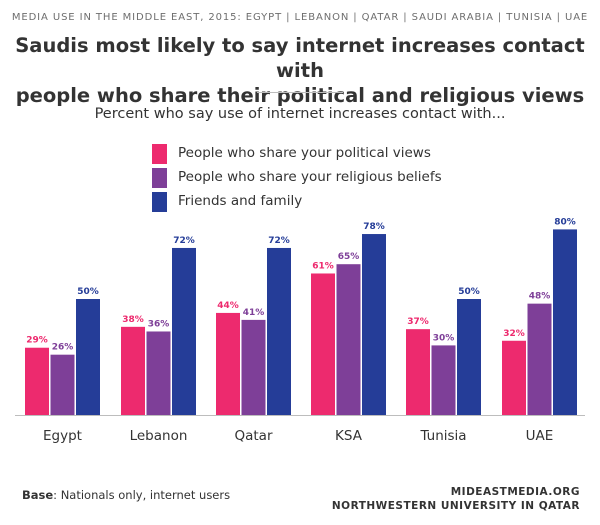  What do you see at coordinates (418, 372) in the screenshot?
I see `bar-tunisia-political` at bounding box center [418, 372].